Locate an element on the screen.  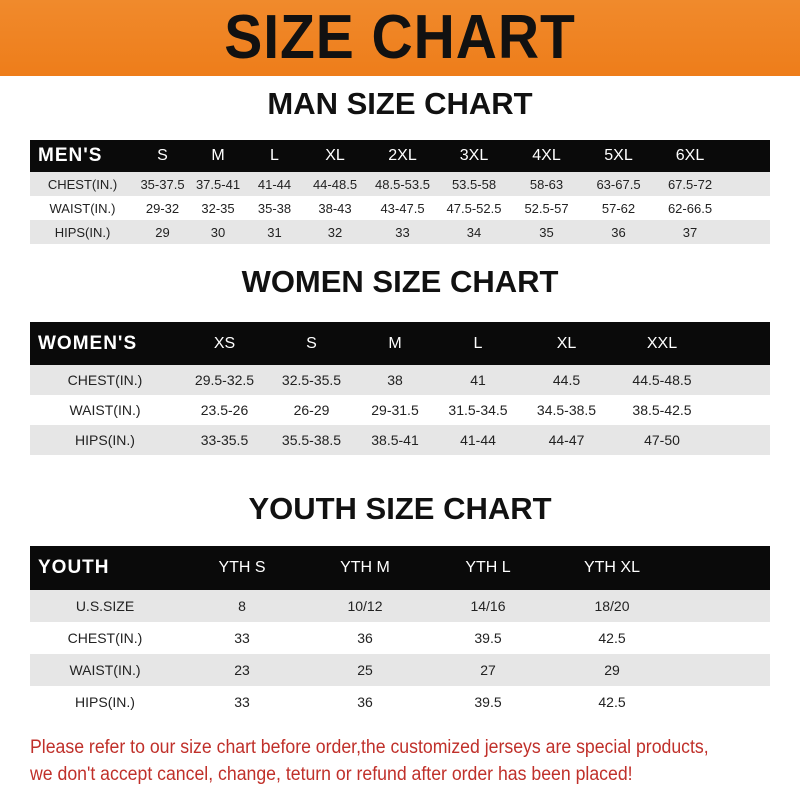
measure-value: 38.5-41 is located at coordinates (395, 440).